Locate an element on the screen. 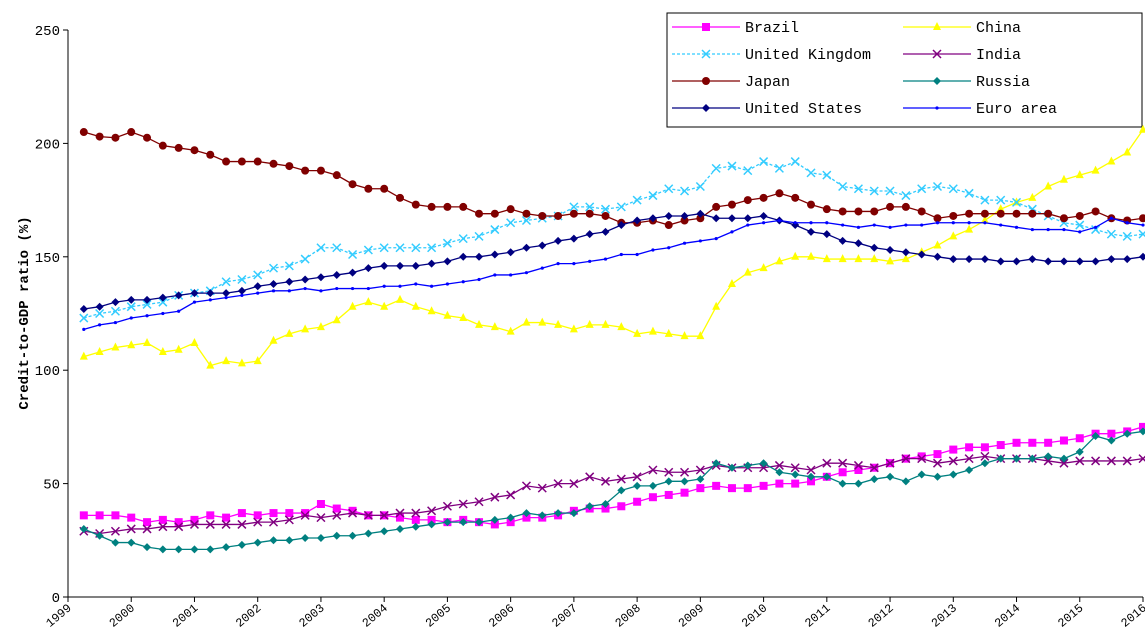 This screenshot has height=637, width=1145. series-line is located at coordinates (613, 495).